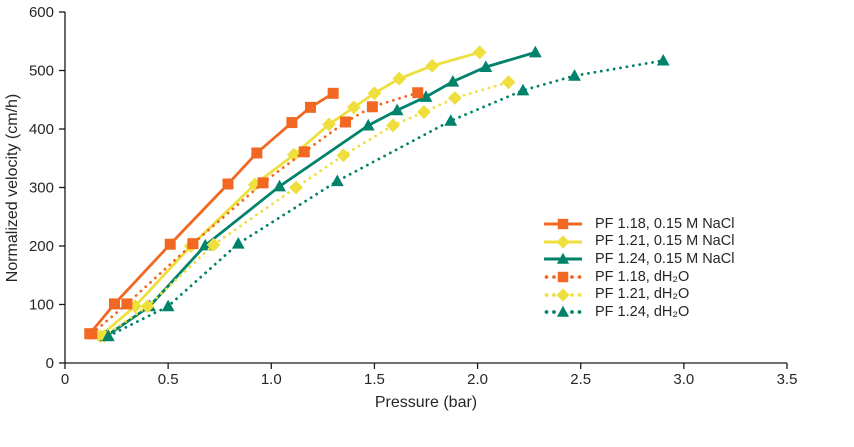  I want to click on x-tick-label: 2.5, so click(580, 379).